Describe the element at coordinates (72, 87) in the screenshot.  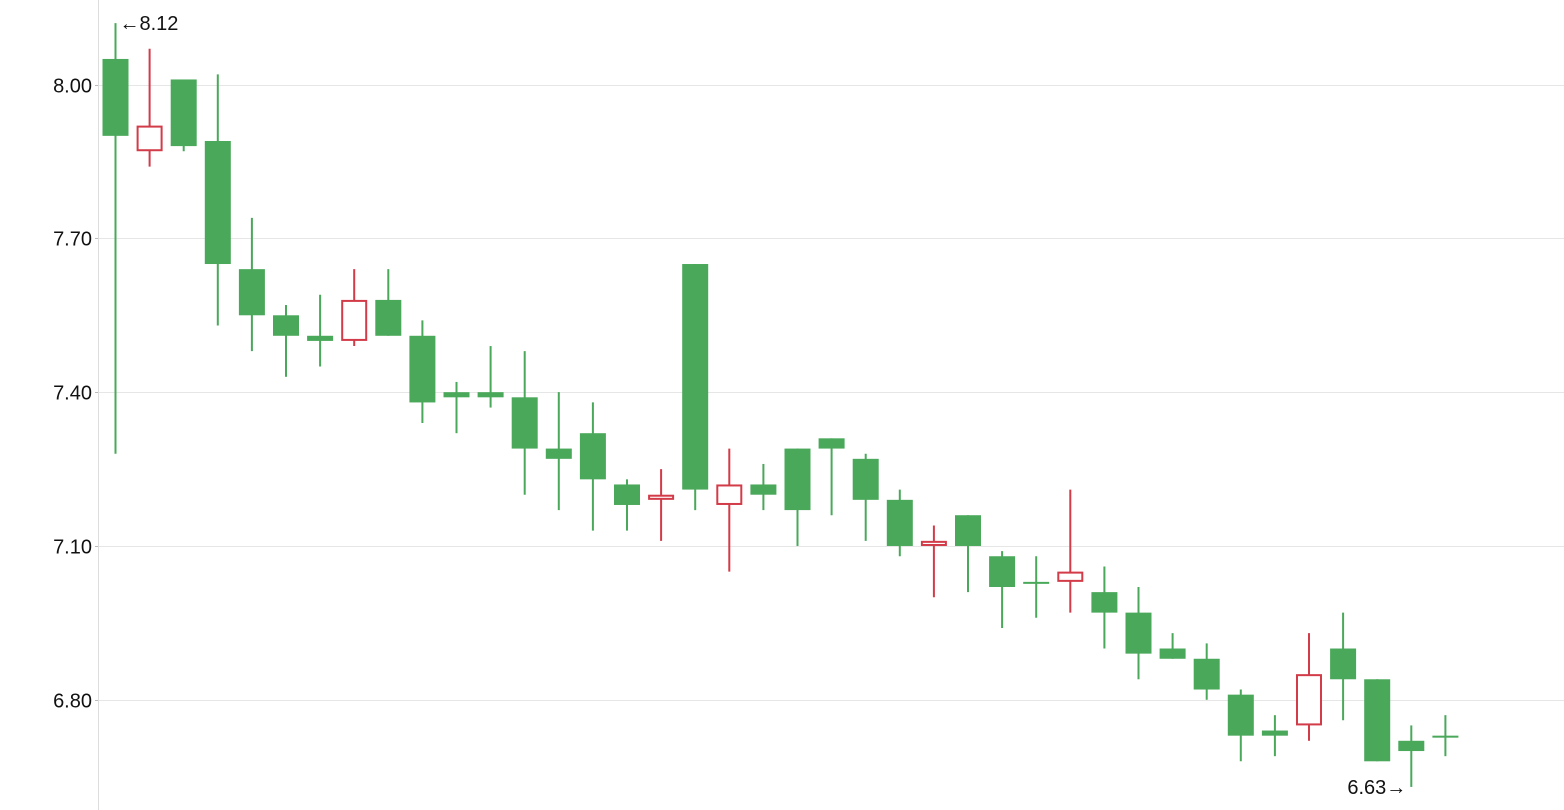
I see `ytick-label-0: 8.00` at that location.